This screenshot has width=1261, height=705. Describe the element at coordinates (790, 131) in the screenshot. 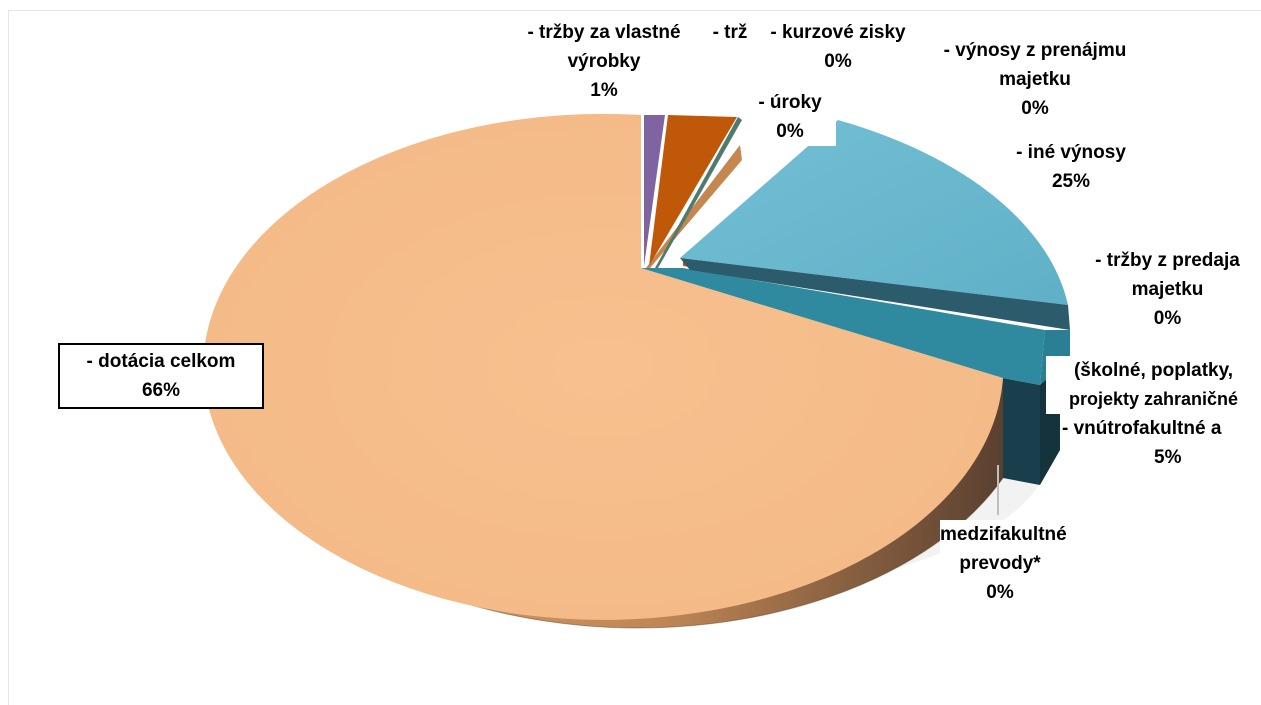

I see `label-uroky-pct: 0%` at that location.